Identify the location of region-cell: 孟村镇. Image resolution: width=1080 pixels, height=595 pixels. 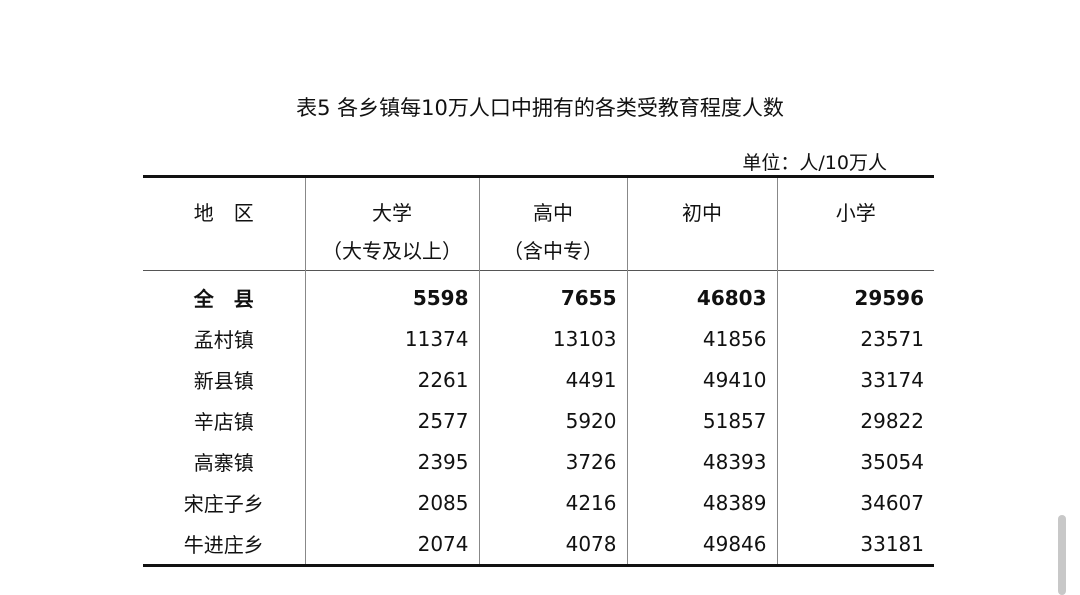
(223, 340).